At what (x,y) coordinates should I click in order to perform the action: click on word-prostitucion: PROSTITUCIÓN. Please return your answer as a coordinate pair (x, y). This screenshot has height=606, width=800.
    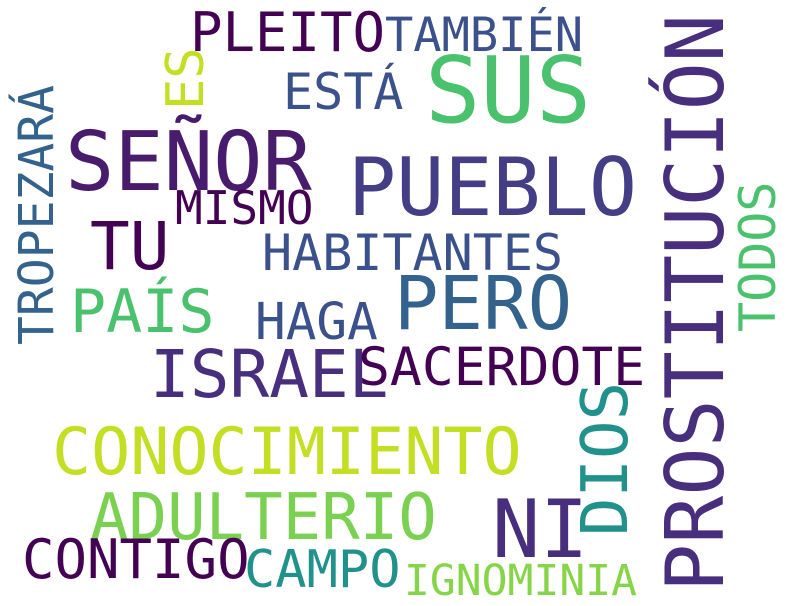
    Looking at the image, I should click on (695, 303).